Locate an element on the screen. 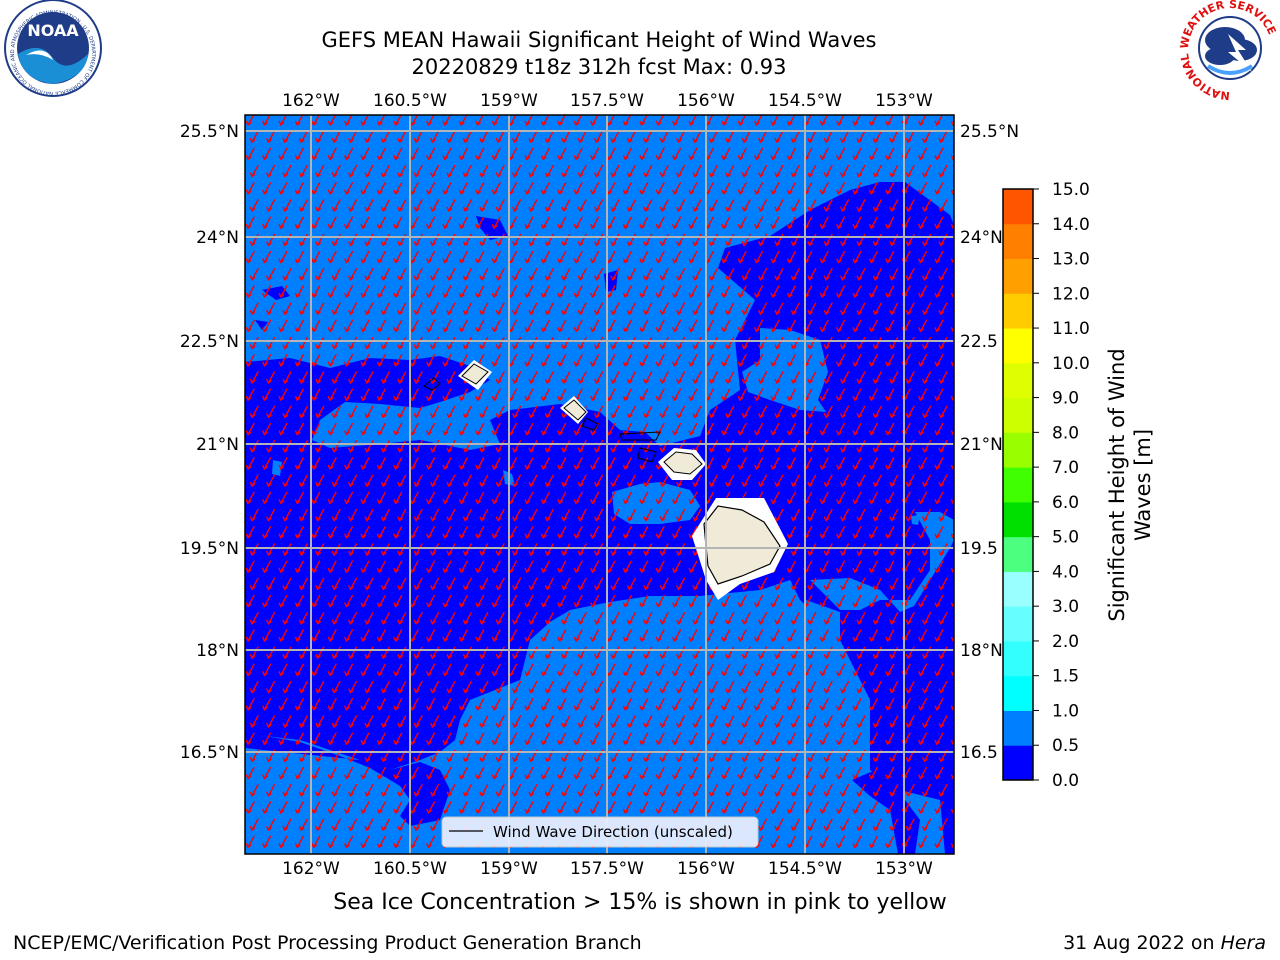  lon-label-bottom: 160.5°W is located at coordinates (410, 869).